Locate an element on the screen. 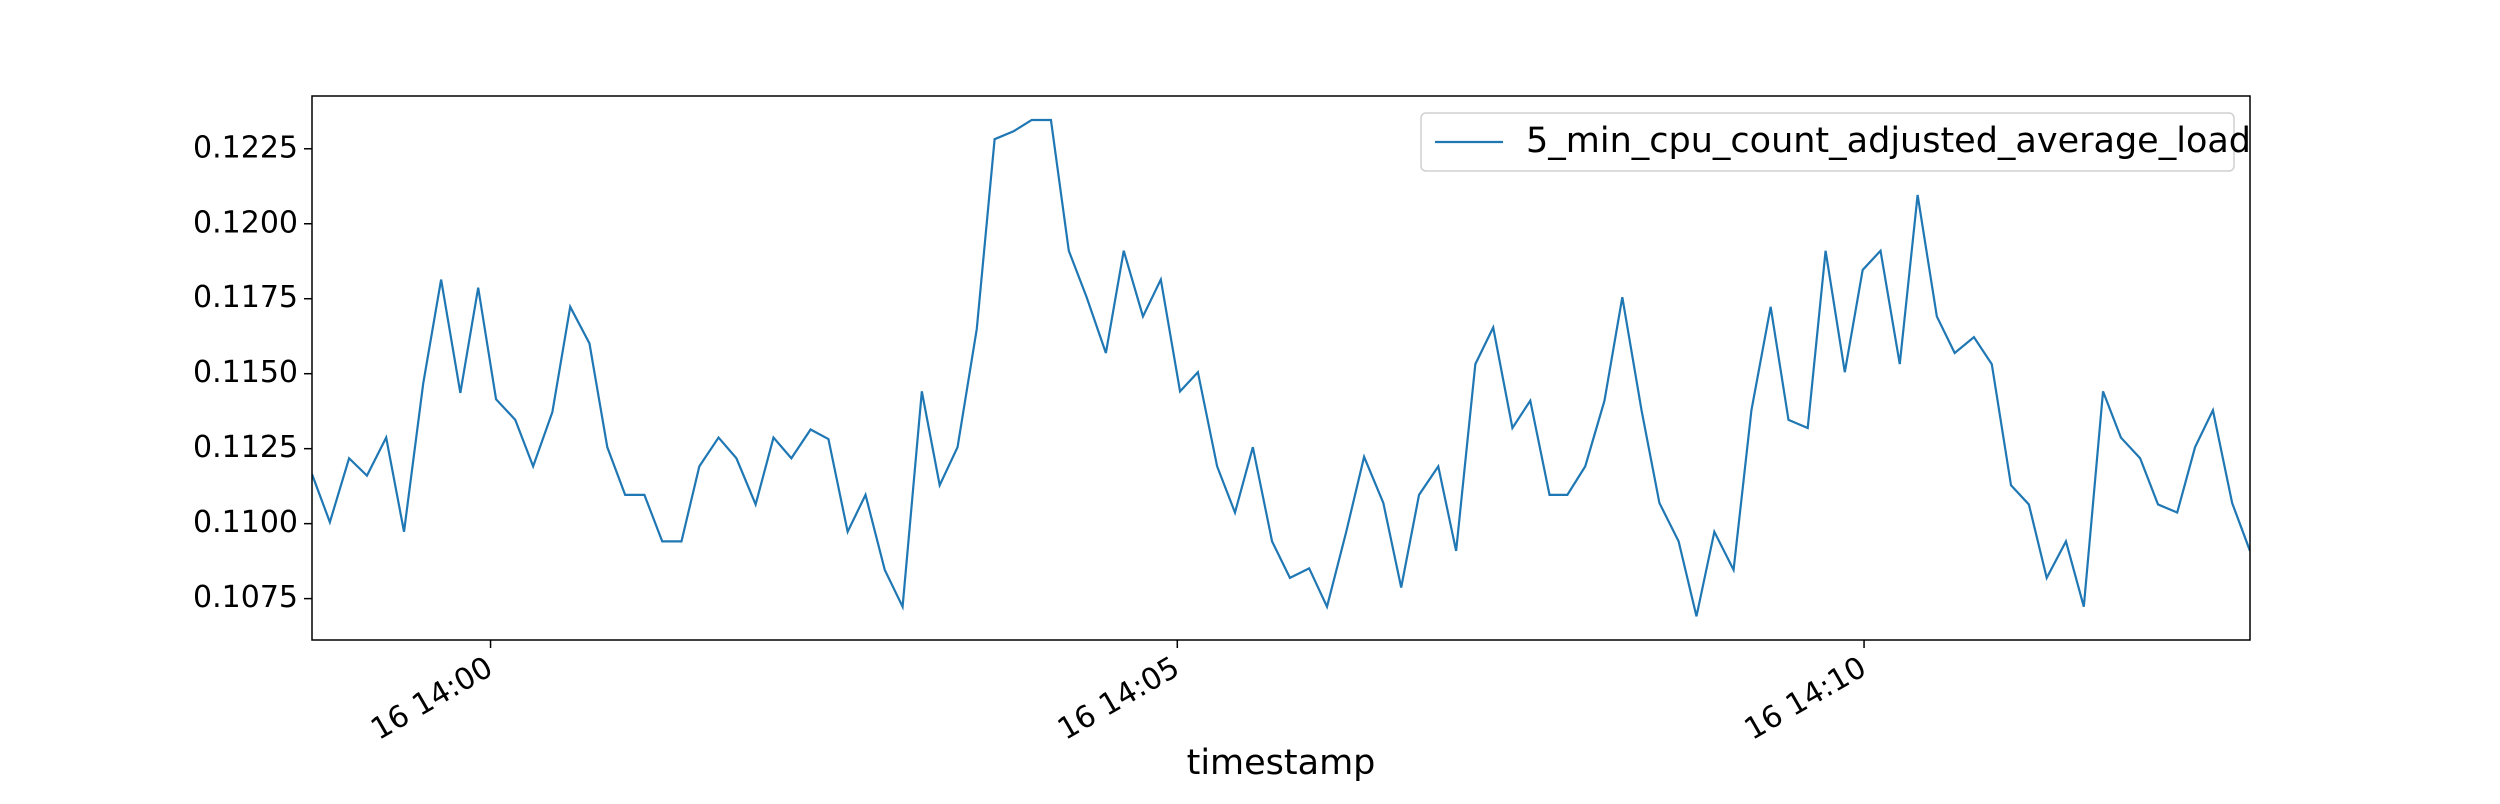 This screenshot has height=804, width=2500. y-tick-label: 0.1100 is located at coordinates (245, 522).